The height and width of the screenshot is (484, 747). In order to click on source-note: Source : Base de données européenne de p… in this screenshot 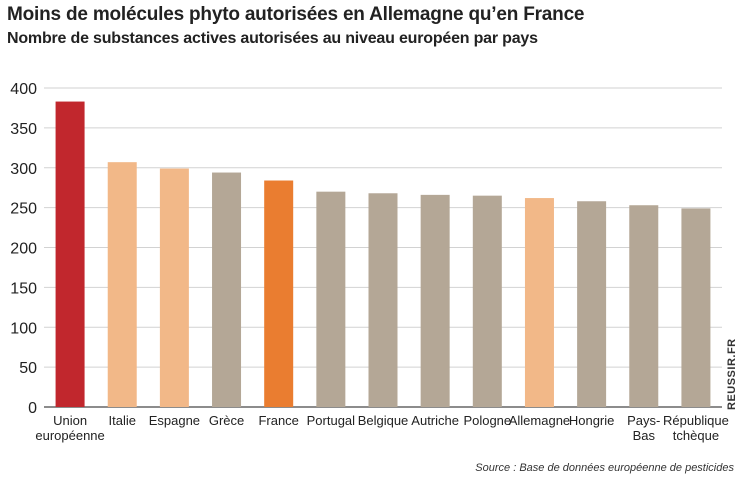, I will do `click(604, 468)`.